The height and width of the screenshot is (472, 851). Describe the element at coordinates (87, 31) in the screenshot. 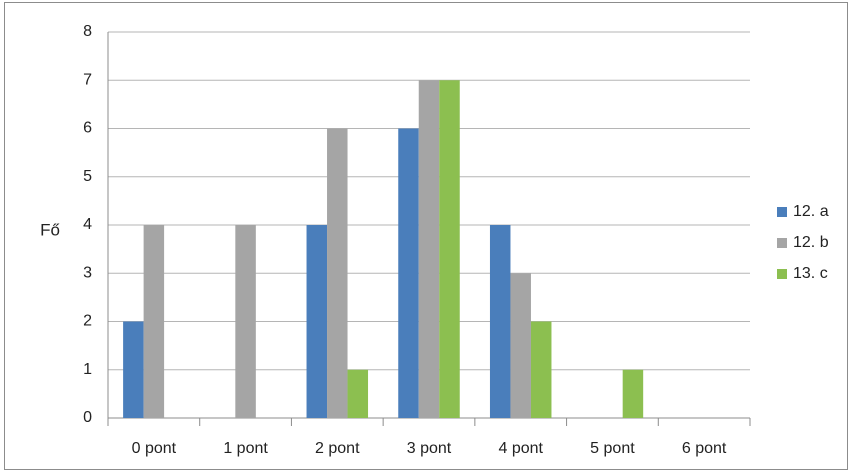

I see `y-tick-label: 8` at that location.